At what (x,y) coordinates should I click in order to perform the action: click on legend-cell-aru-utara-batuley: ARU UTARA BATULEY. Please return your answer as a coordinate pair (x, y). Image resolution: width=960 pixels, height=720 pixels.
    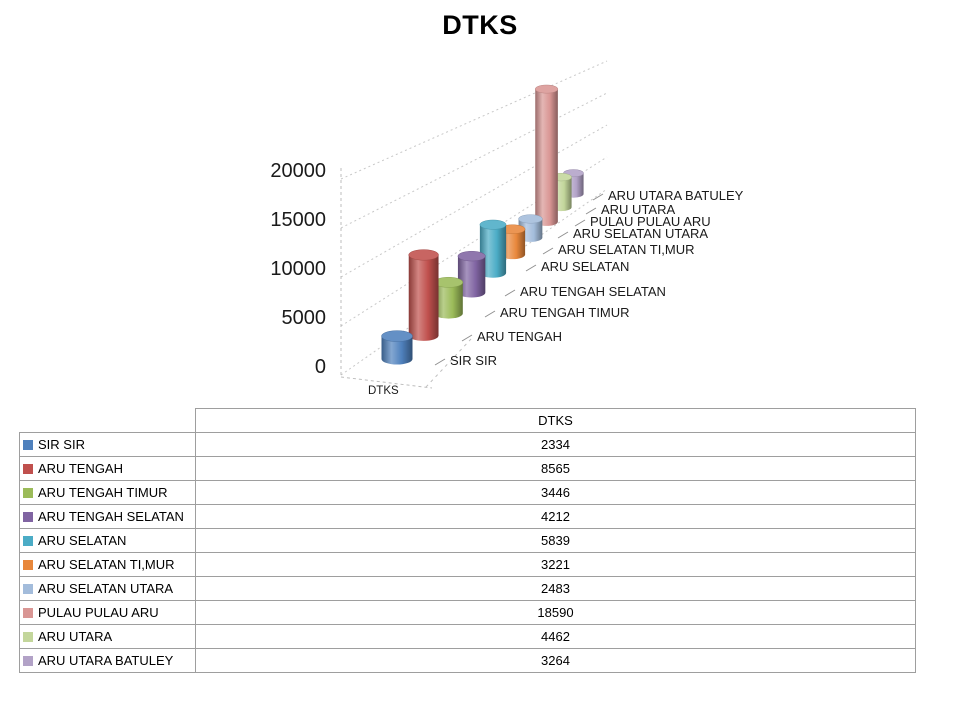
    Looking at the image, I should click on (107, 660).